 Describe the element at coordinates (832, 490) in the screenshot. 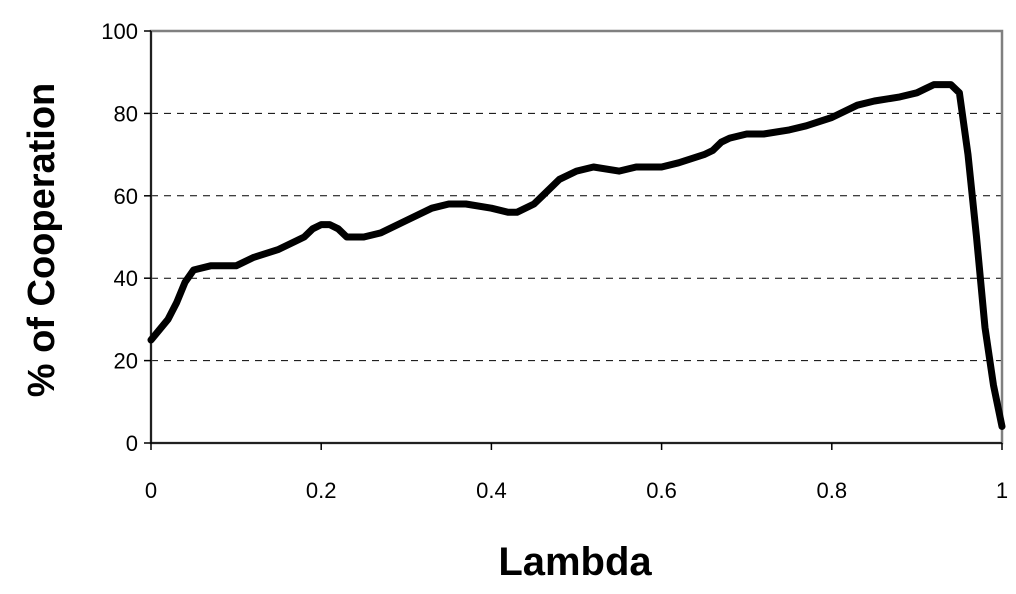

I see `x-tick-label: 0.8` at that location.